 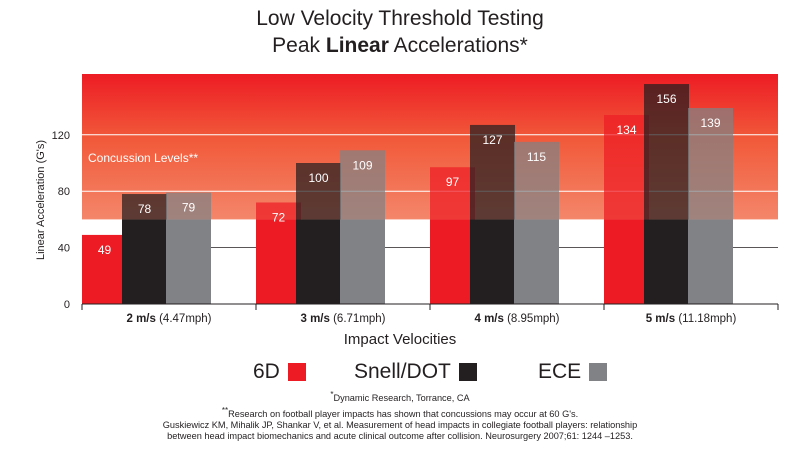 What do you see at coordinates (705, 319) in the screenshot?
I see `x-tick-label-rest: (11.18mph)` at bounding box center [705, 319].